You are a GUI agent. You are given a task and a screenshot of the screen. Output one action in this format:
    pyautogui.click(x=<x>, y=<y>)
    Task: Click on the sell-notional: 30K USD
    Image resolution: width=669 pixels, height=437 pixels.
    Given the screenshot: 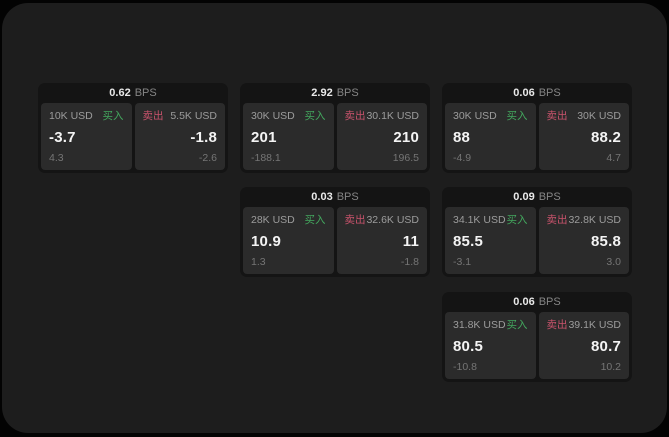 What is the action you would take?
    pyautogui.click(x=599, y=116)
    